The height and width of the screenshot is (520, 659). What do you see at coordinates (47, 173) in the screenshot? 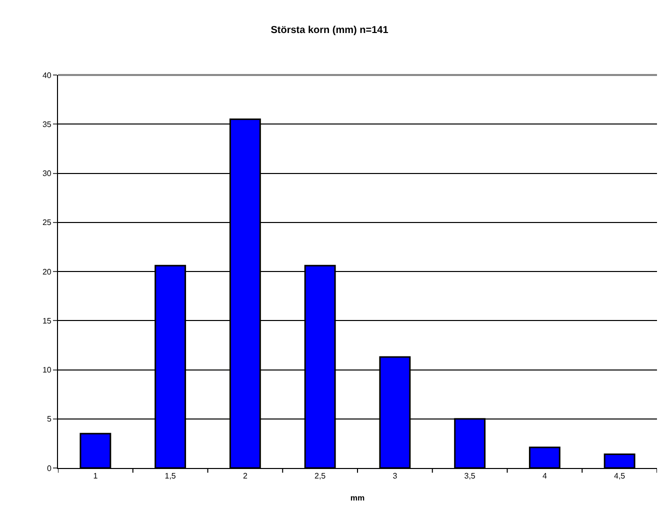
I see `y-tick-label: 30` at bounding box center [47, 173].